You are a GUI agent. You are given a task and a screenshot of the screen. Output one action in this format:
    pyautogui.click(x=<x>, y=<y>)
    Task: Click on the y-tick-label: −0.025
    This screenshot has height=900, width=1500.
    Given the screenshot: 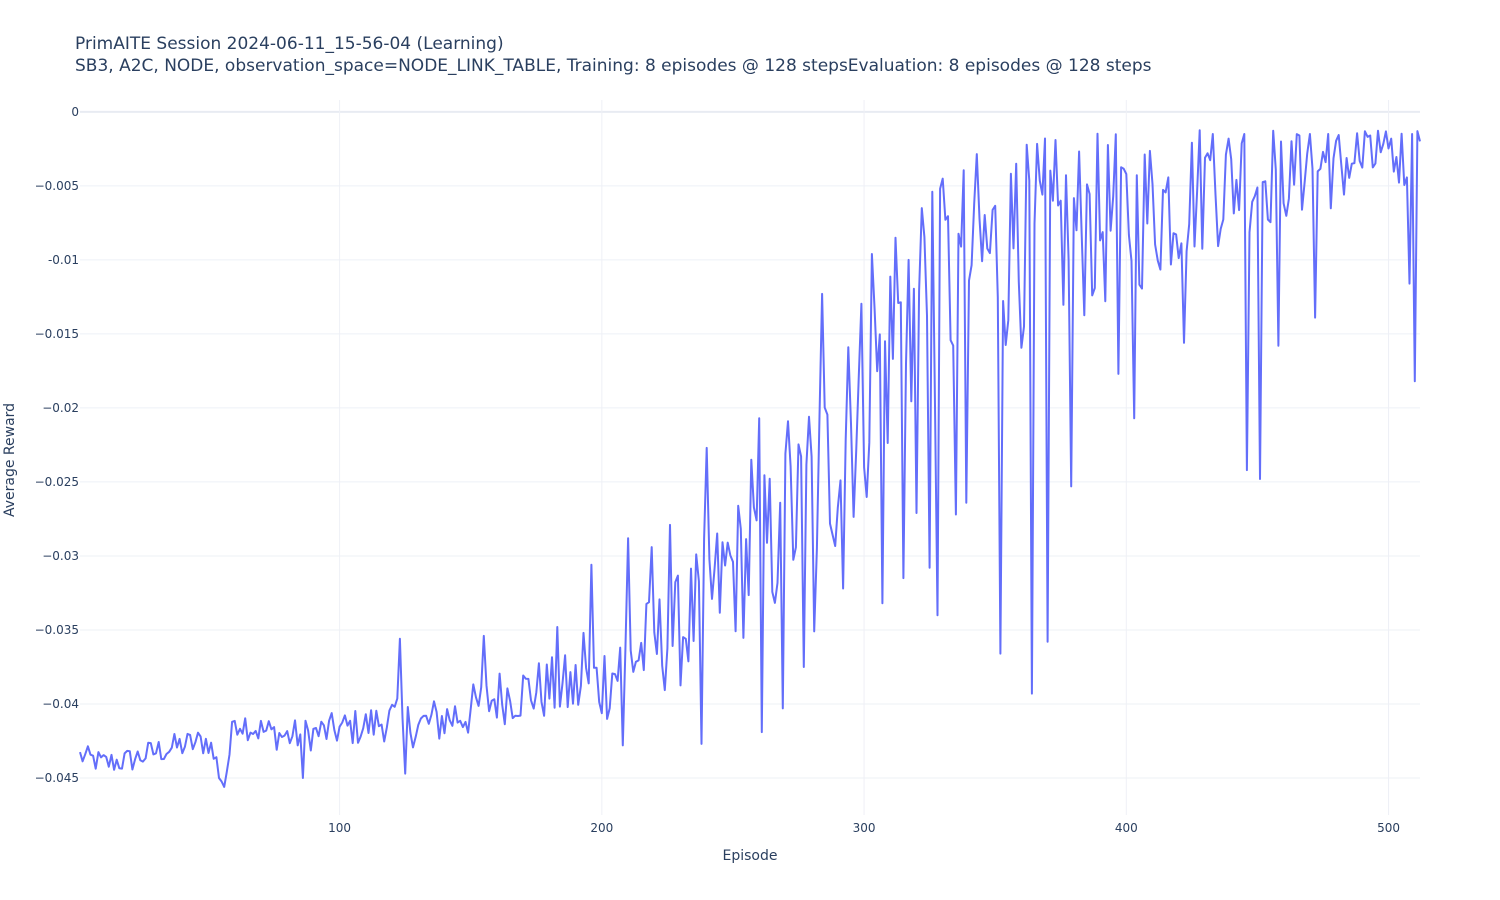 What is the action you would take?
    pyautogui.click(x=57, y=482)
    